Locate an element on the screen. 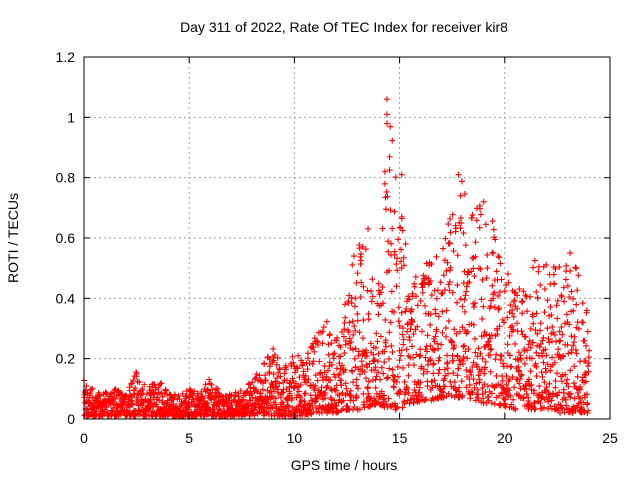 The image size is (640, 480). y-tick-label: 0.2 is located at coordinates (66, 359).